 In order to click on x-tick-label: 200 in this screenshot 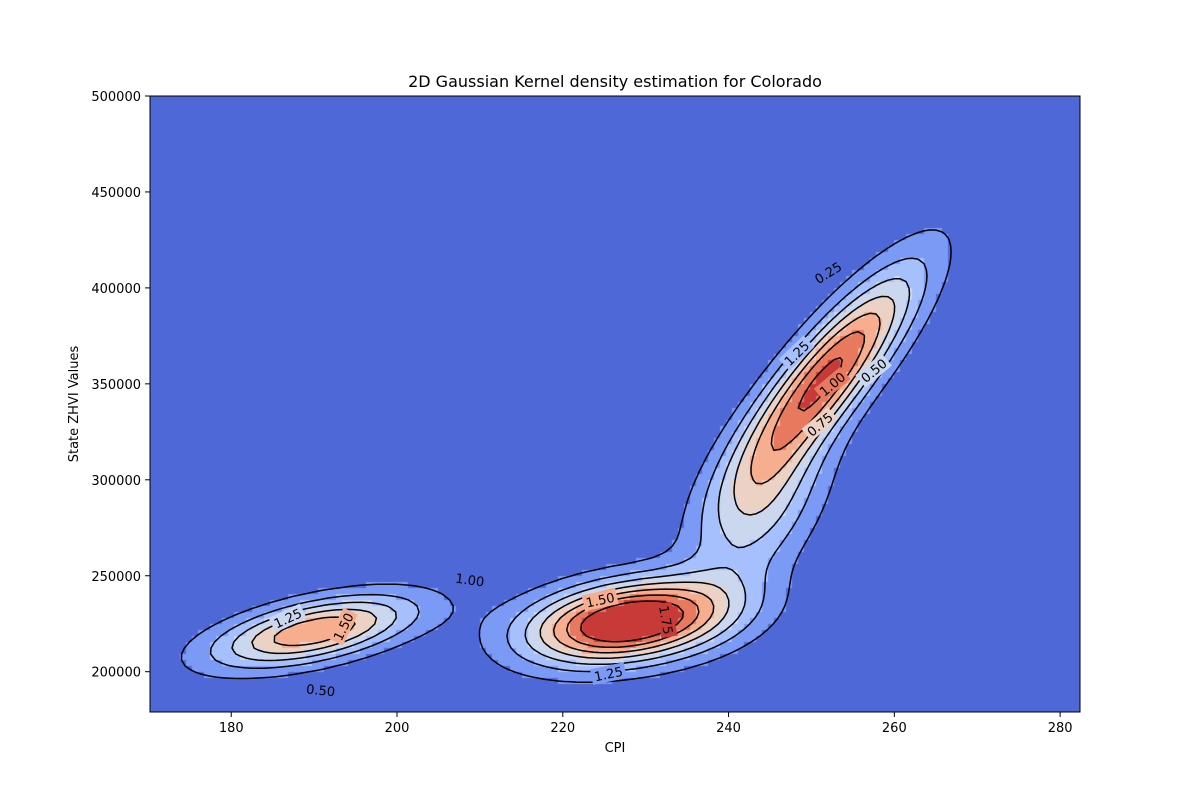, I will do `click(397, 728)`.